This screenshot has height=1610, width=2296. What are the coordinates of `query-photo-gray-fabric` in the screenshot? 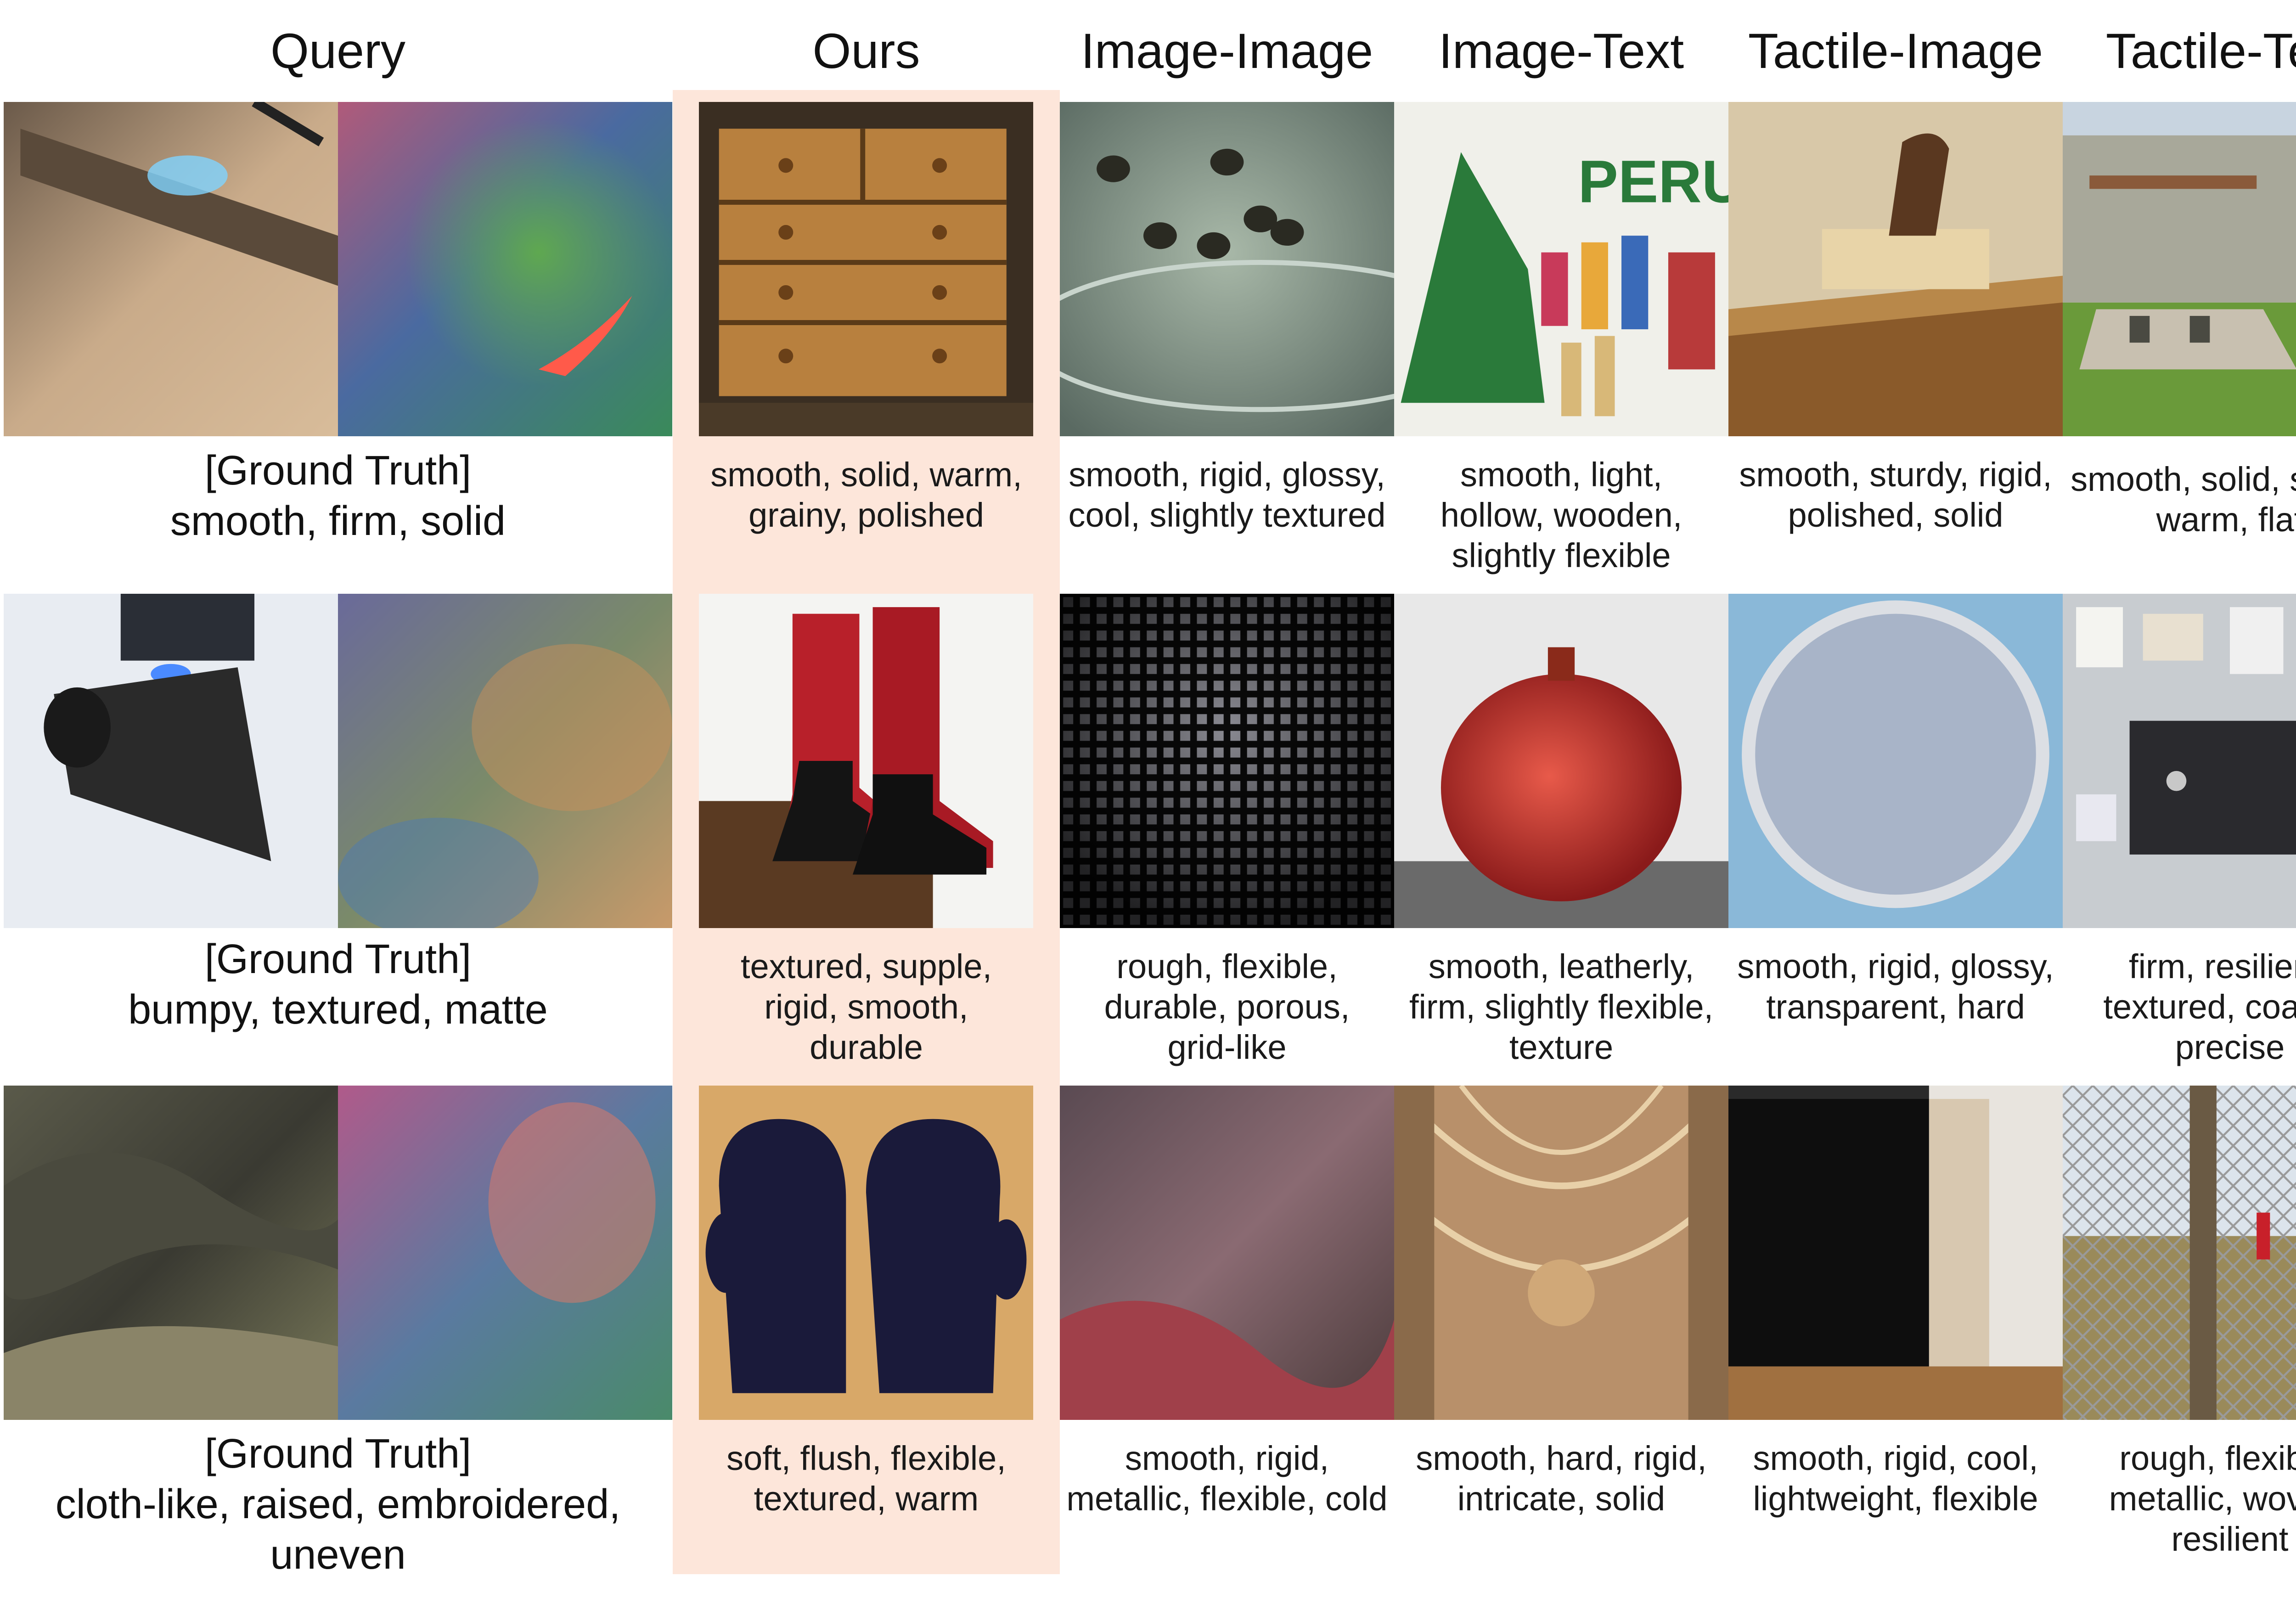 It's located at (171, 1253).